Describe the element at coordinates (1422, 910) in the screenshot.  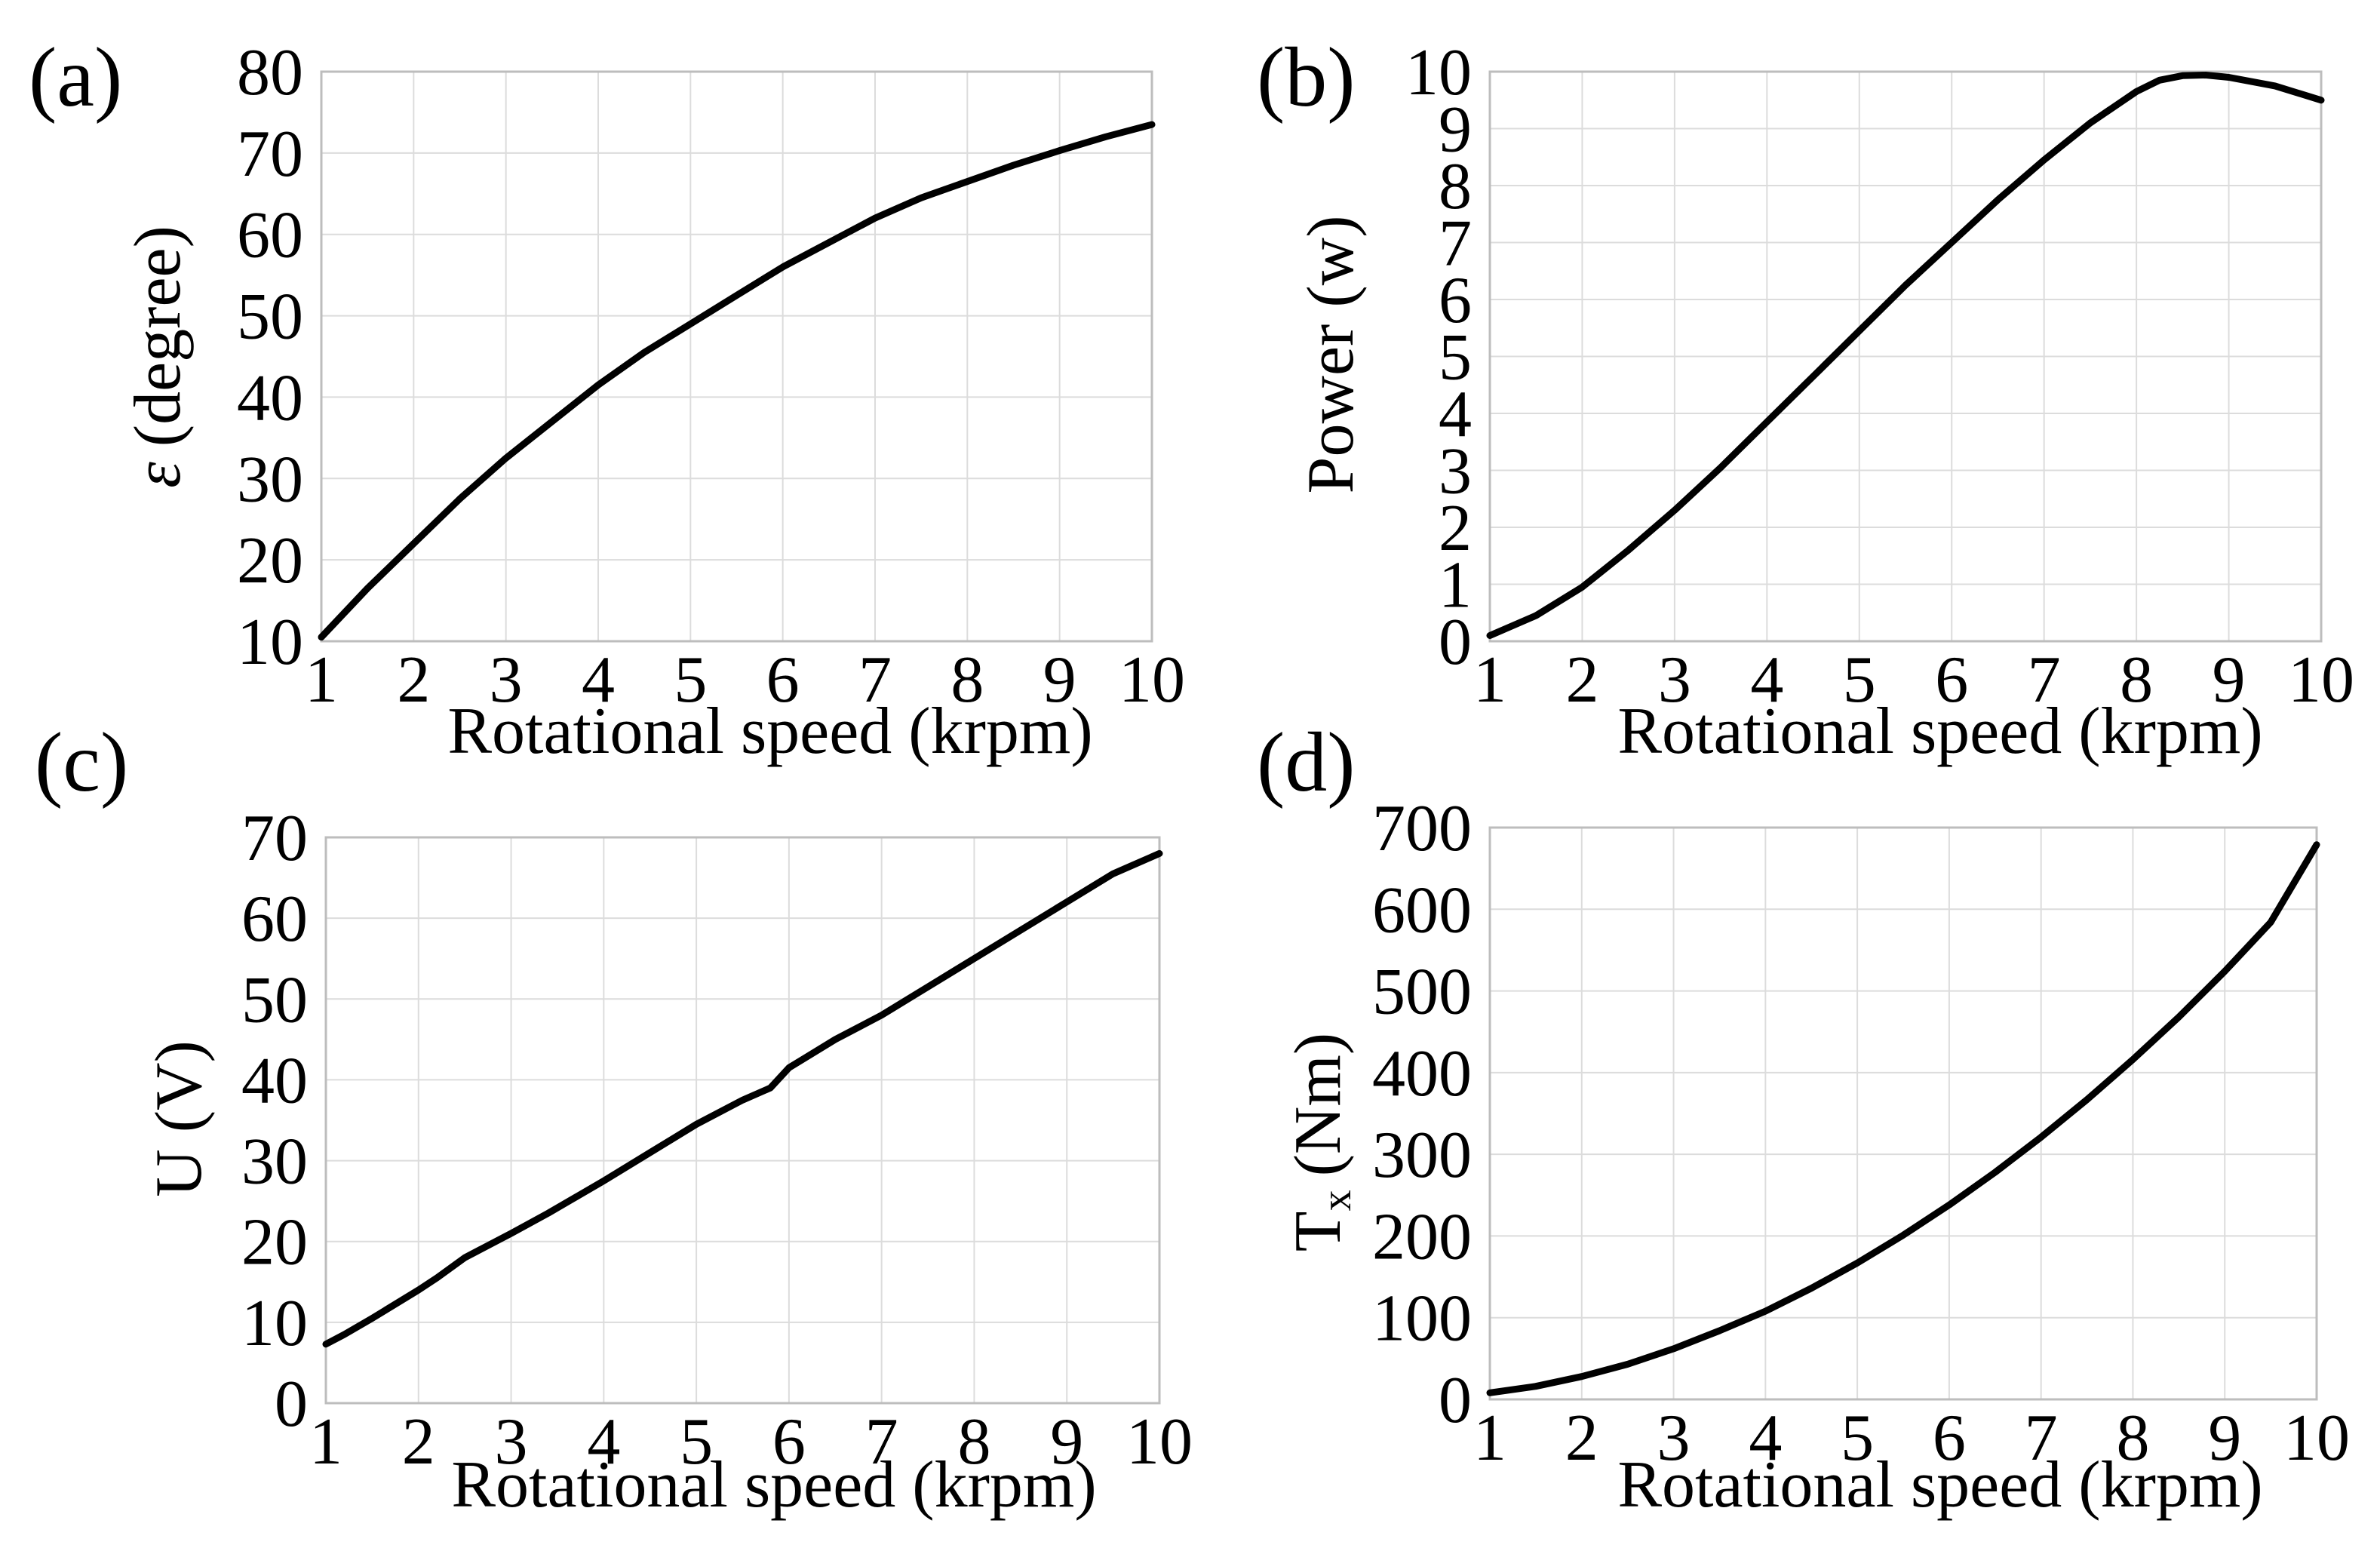
I see `pd-y-tick-label: 600` at that location.